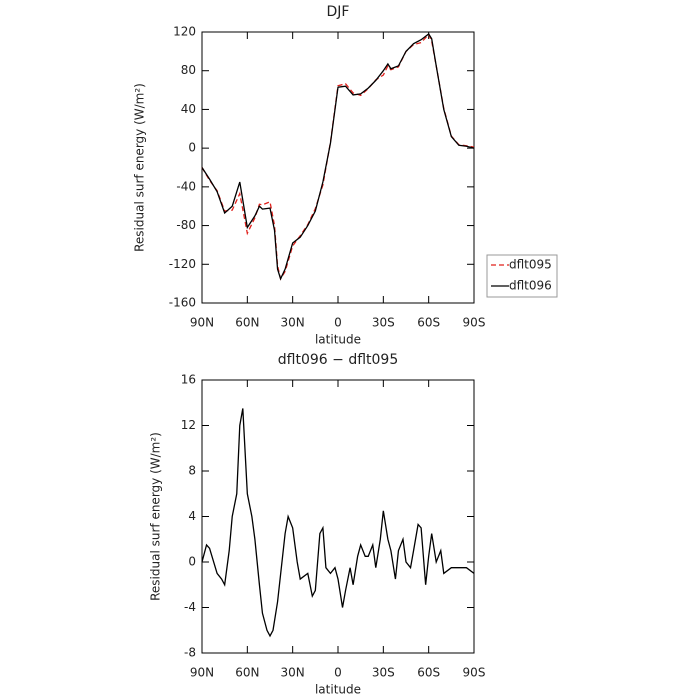 The height and width of the screenshot is (700, 700). What do you see at coordinates (338, 12) in the screenshot?
I see `chart-title: DJF` at bounding box center [338, 12].